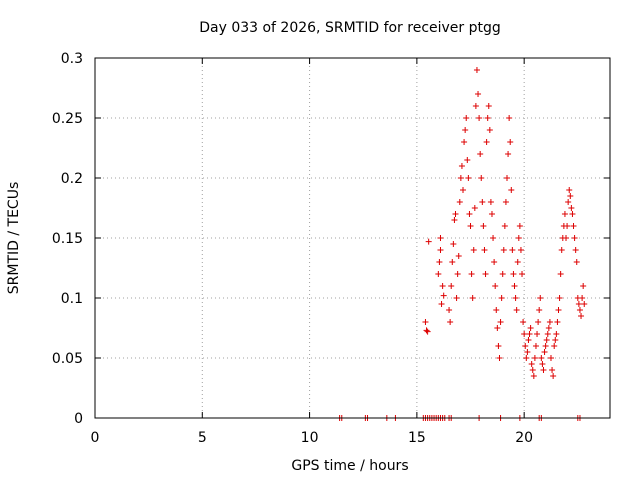  I want to click on y-axis-label: SRMTID / TECUs, so click(14, 238).